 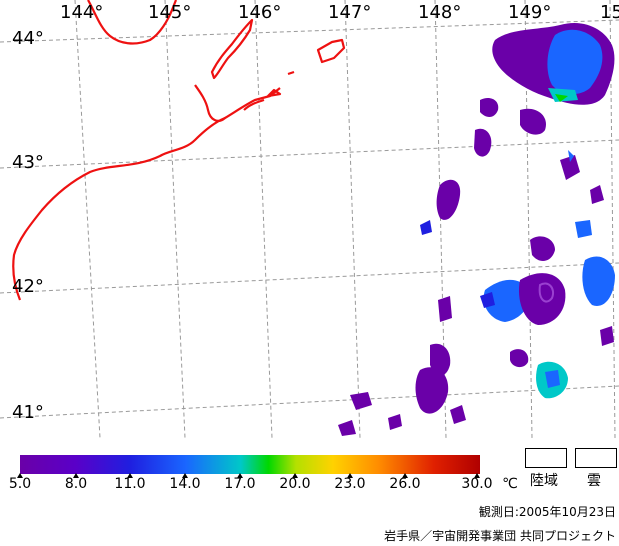 I want to click on land-label: 陸域, so click(x=544, y=481).